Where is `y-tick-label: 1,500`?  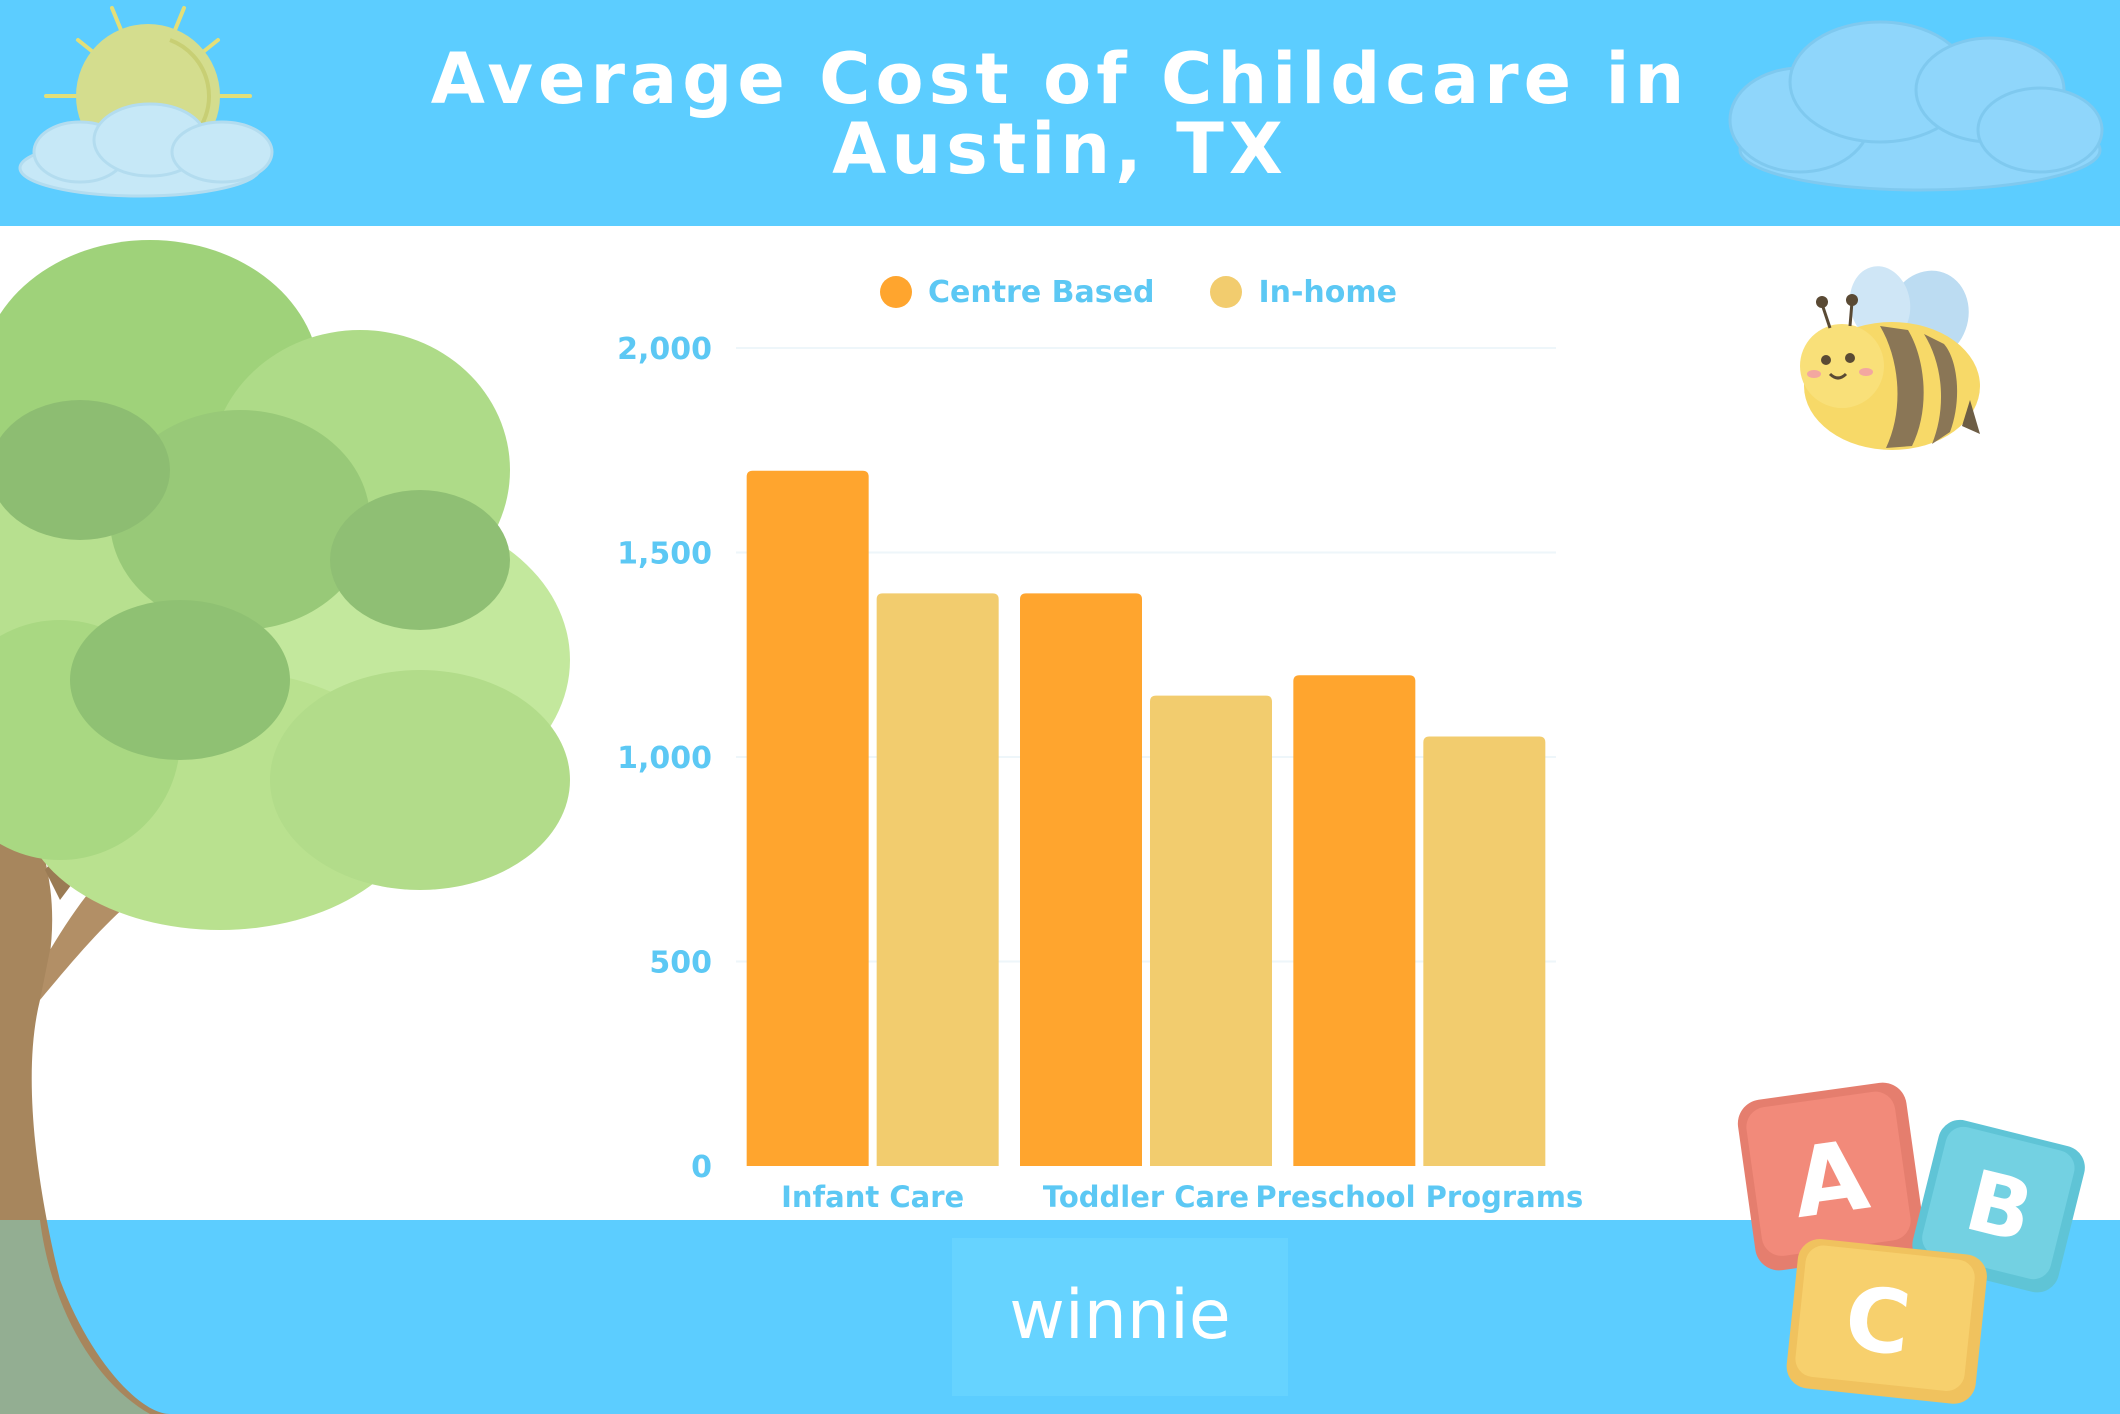
y-tick-label: 1,500 is located at coordinates (664, 554).